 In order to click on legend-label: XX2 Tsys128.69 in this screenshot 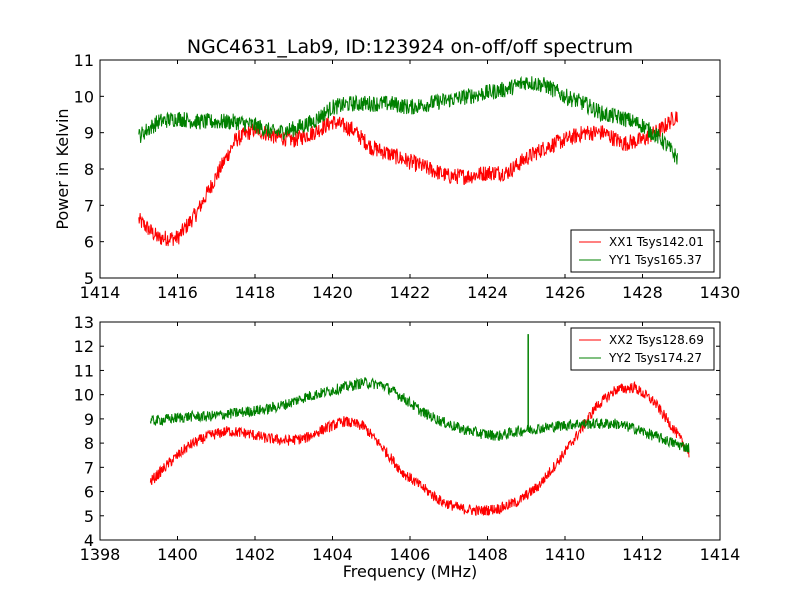, I will do `click(656, 340)`.